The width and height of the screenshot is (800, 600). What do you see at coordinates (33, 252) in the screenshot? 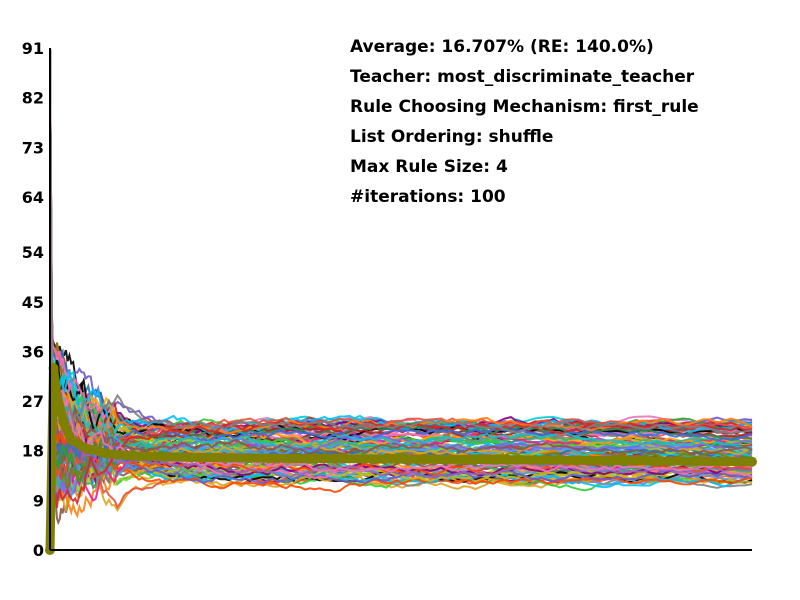
I see `y-tick-label: 54` at bounding box center [33, 252].